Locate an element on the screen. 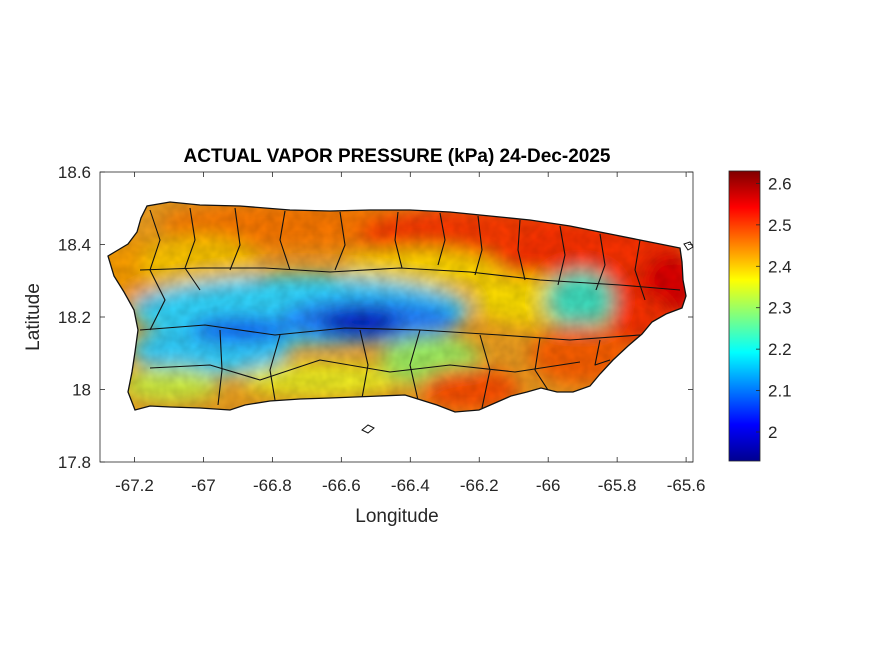  x-tick-label: -65.6 is located at coordinates (686, 485).